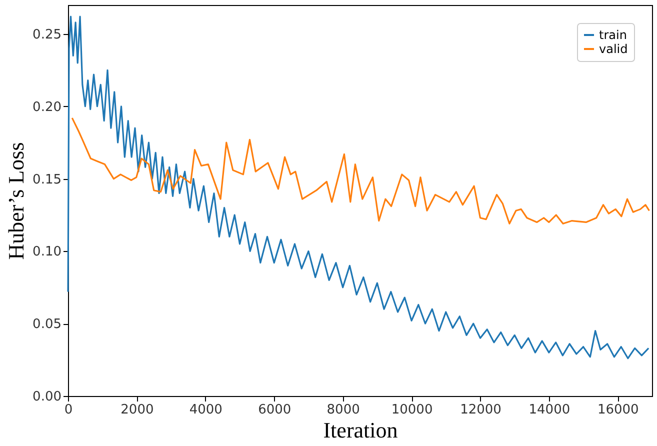 The height and width of the screenshot is (446, 657). Describe the element at coordinates (47, 252) in the screenshot. I see `y-tick-label: 0.10` at that location.